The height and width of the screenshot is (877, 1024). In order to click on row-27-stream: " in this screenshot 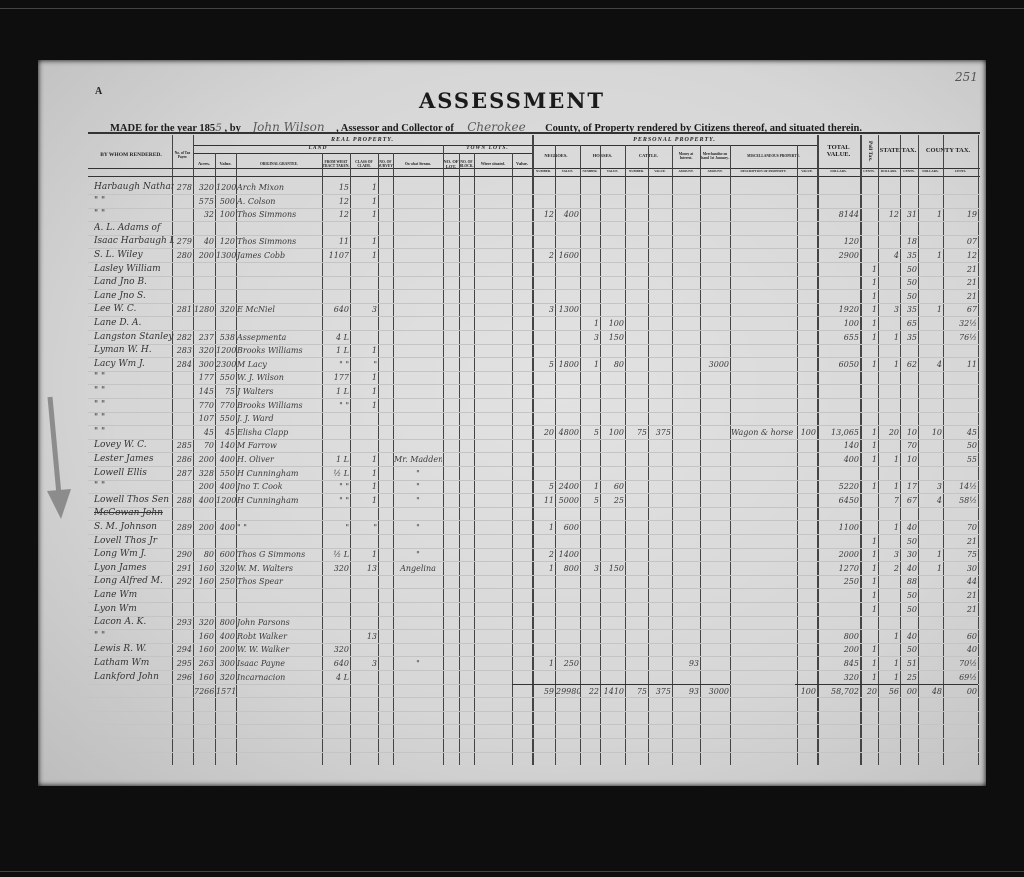, I will do `click(418, 555)`.